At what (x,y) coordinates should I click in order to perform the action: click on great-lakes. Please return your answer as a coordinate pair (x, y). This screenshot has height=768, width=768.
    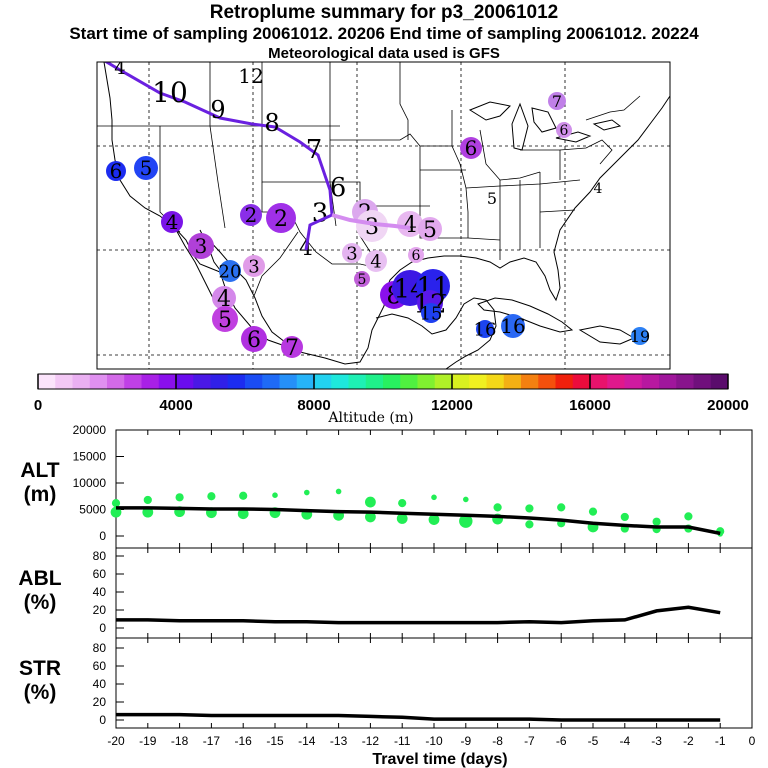
    Looking at the image, I should click on (545, 126).